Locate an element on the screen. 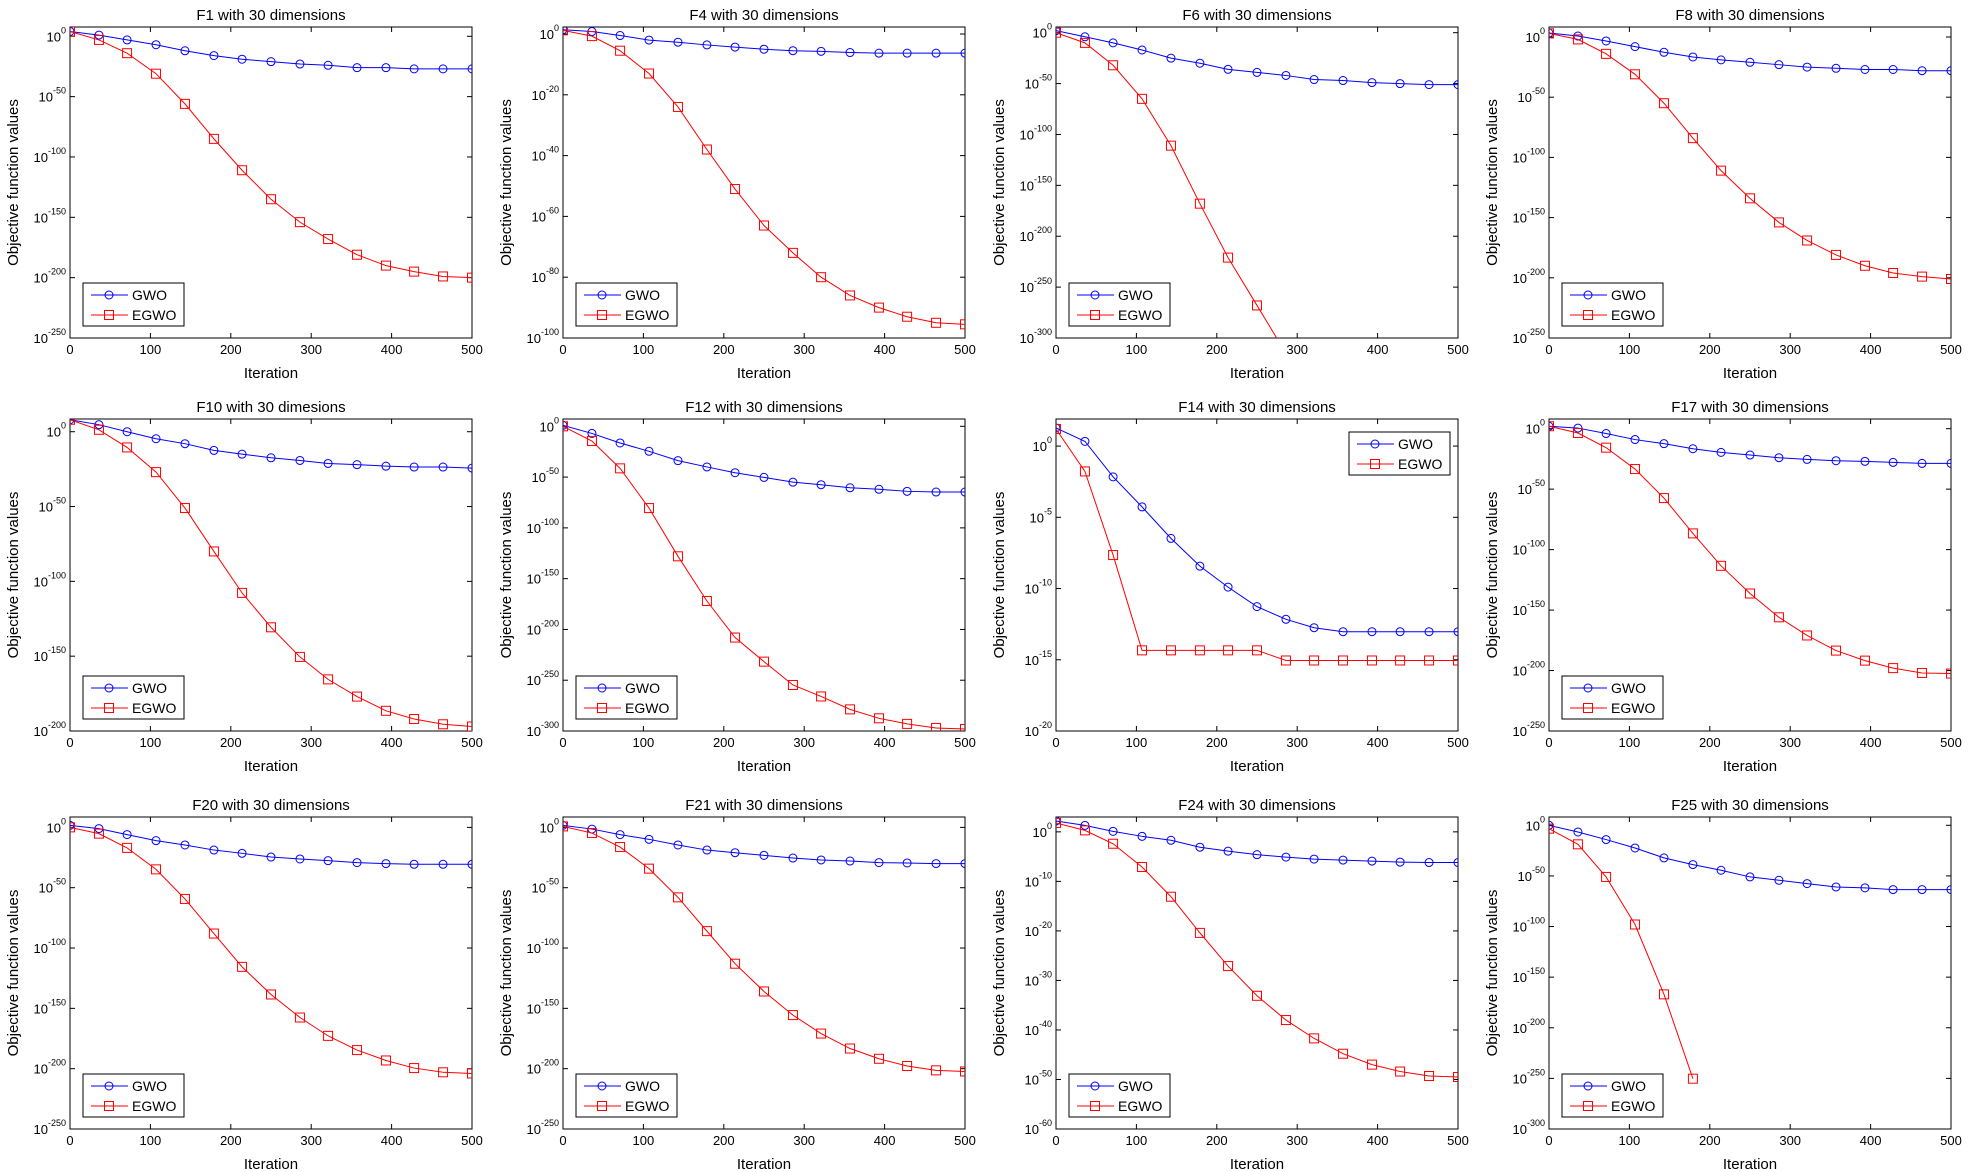 Image resolution: width=1972 pixels, height=1172 pixels. x-tick-label: 200 is located at coordinates (231, 742).